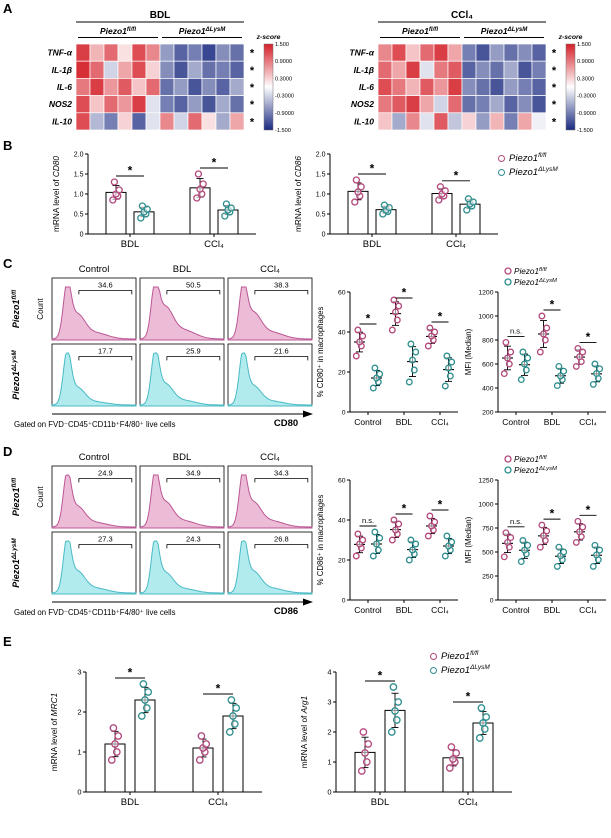 This screenshot has height=838, width=611. What do you see at coordinates (342, 520) in the screenshot?
I see `y-tick-label: 40` at bounding box center [342, 520].